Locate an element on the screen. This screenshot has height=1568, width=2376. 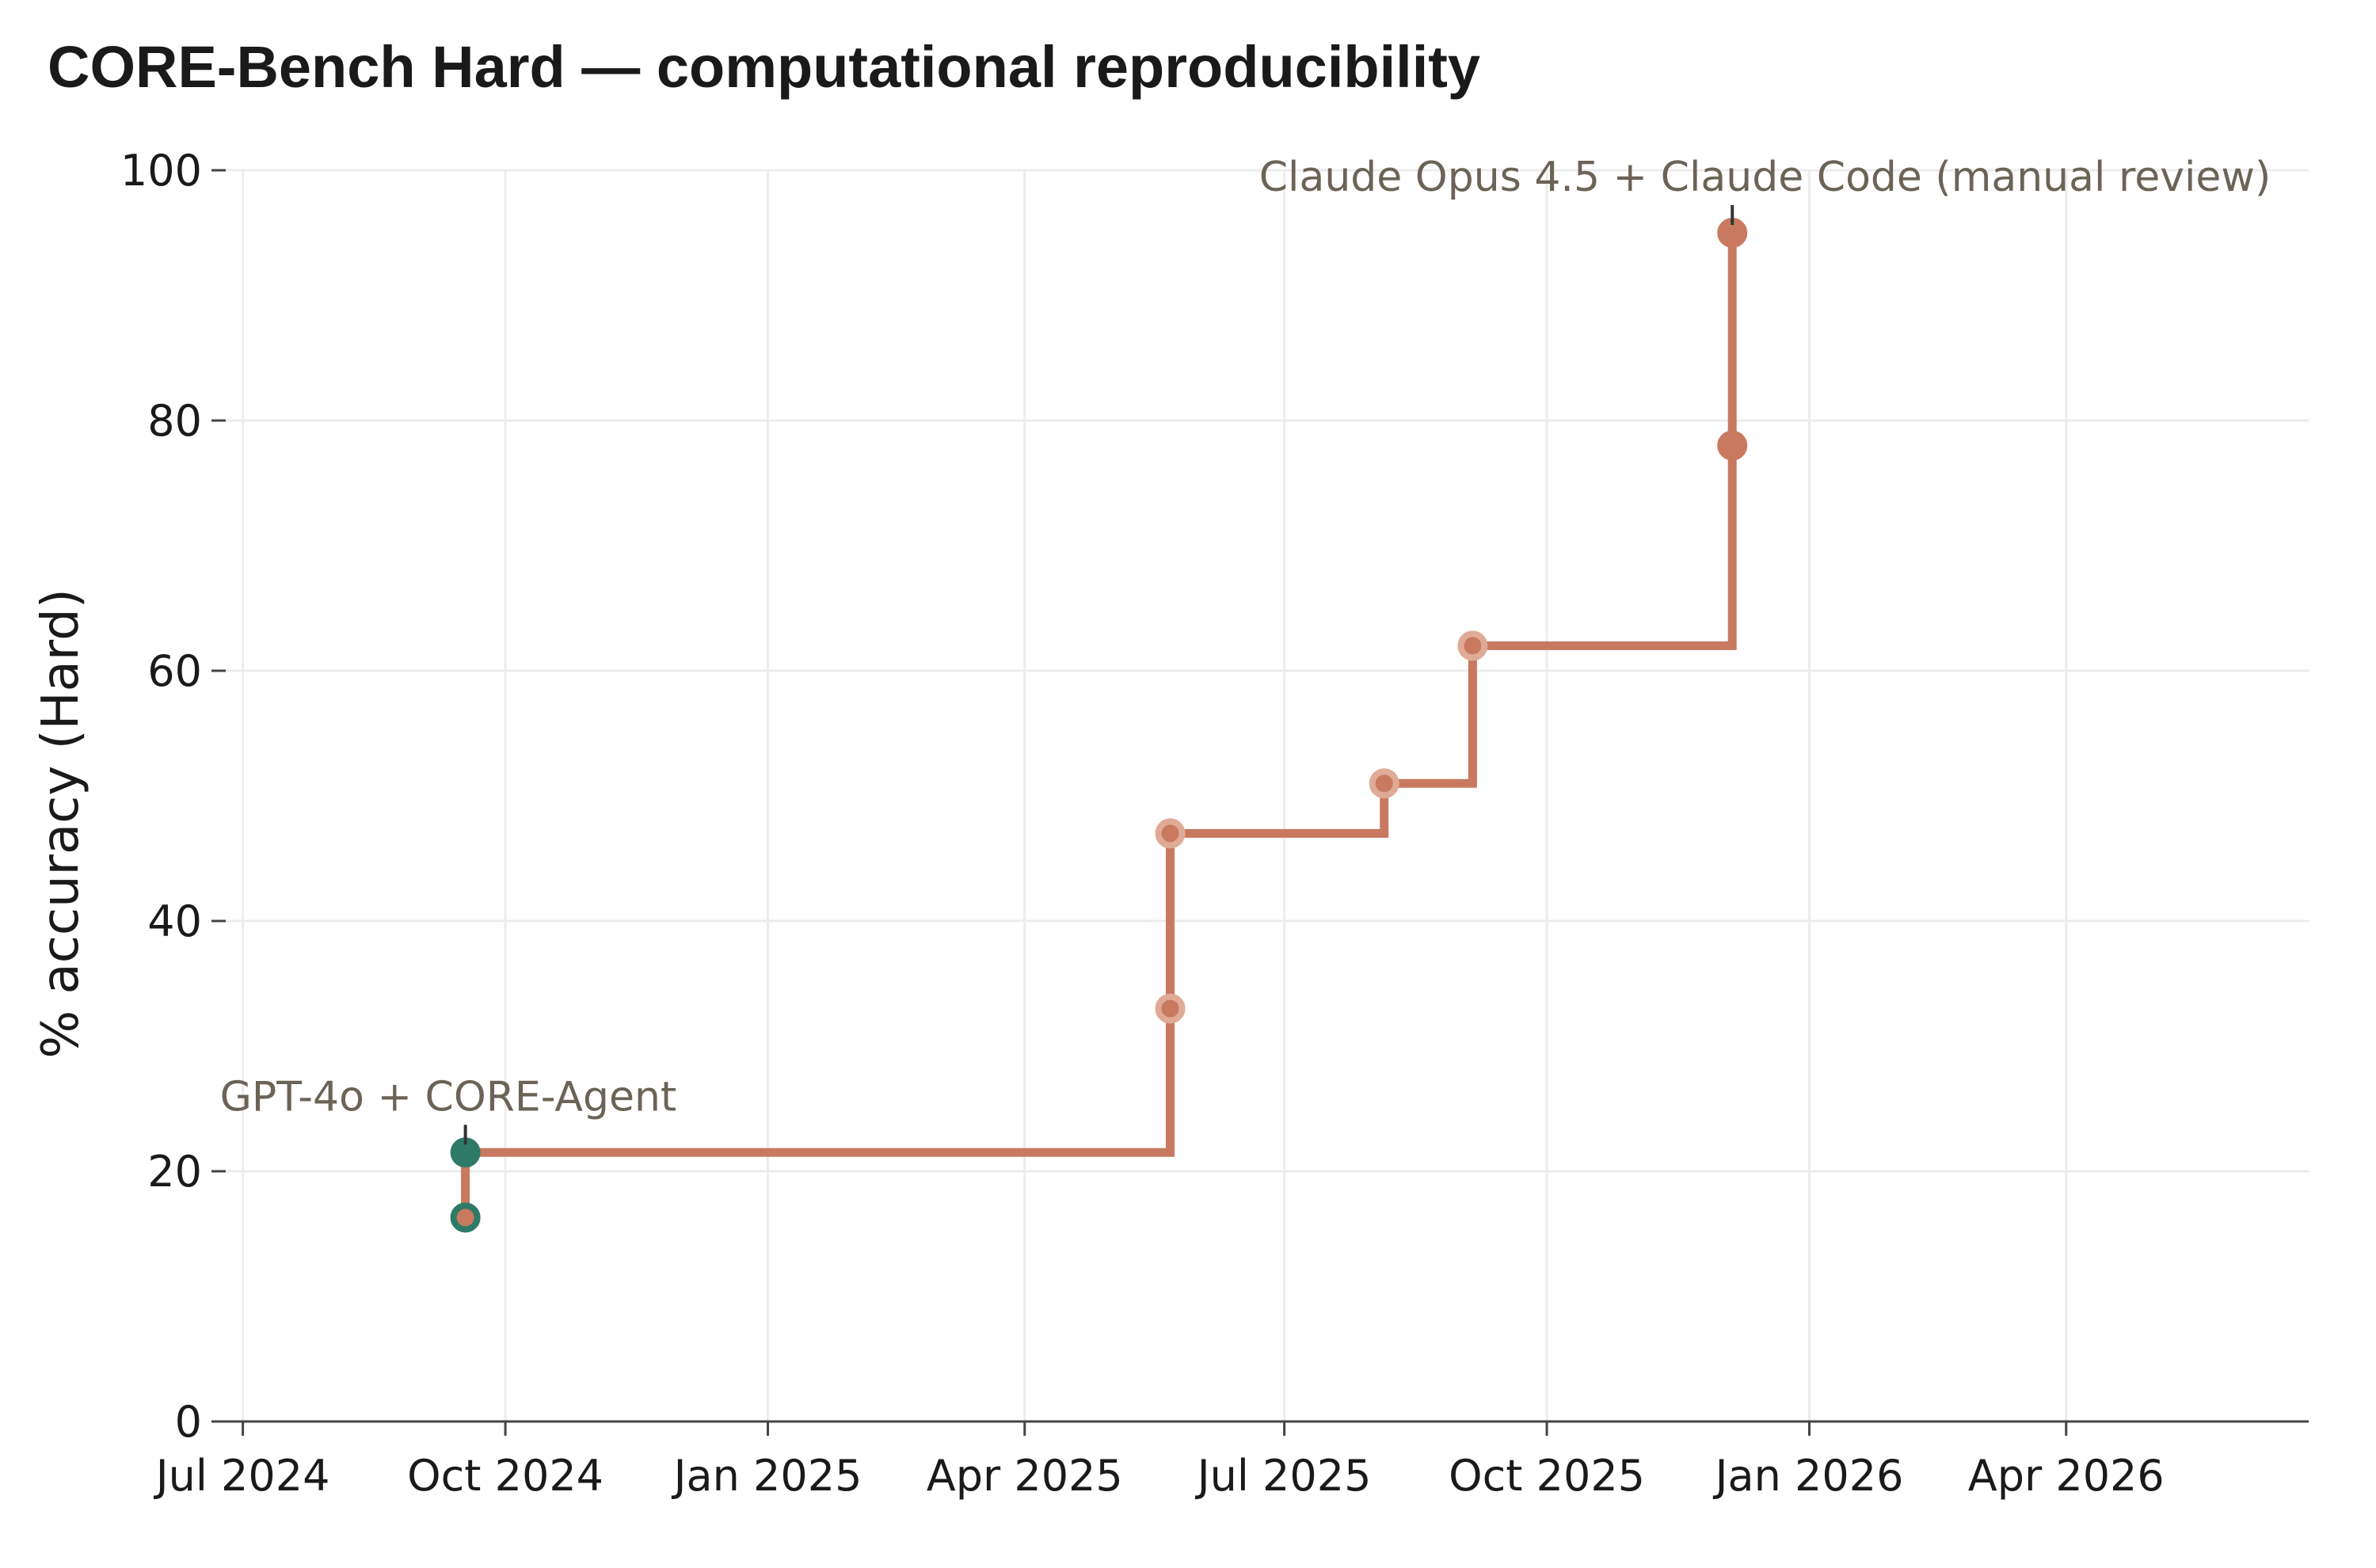
x-tick-label: Oct 2025 is located at coordinates (1547, 1476).